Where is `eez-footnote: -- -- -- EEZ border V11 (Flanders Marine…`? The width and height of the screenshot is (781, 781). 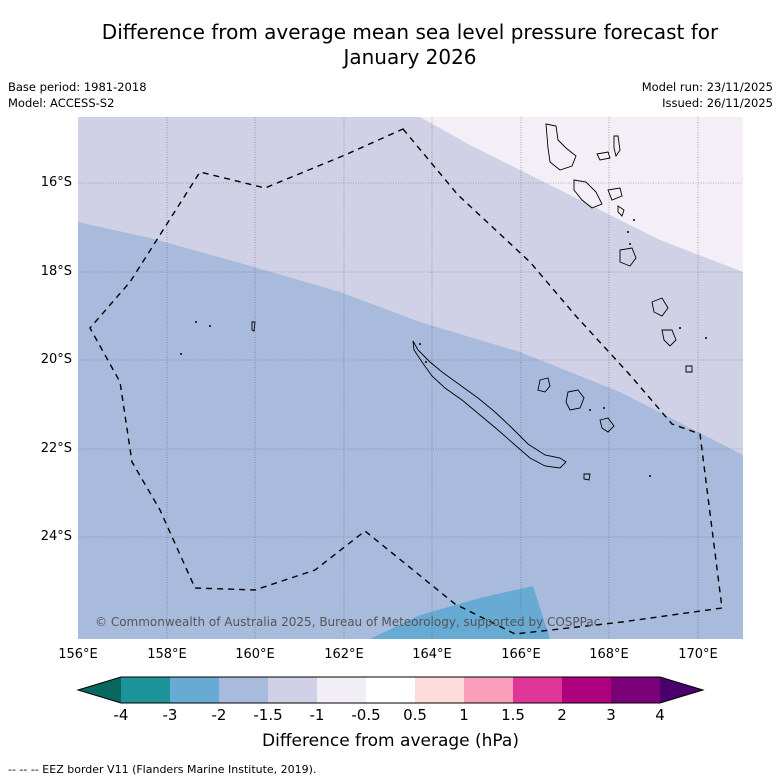
eez-footnote: -- -- -- EEZ border V11 (Flanders Marine… is located at coordinates (162, 769).